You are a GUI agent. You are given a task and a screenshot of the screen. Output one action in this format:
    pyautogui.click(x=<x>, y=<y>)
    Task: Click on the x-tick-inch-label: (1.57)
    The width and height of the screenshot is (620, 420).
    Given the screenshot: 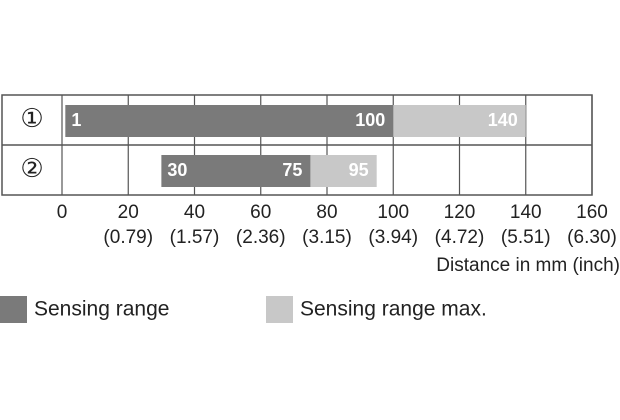 What is the action you would take?
    pyautogui.click(x=195, y=237)
    